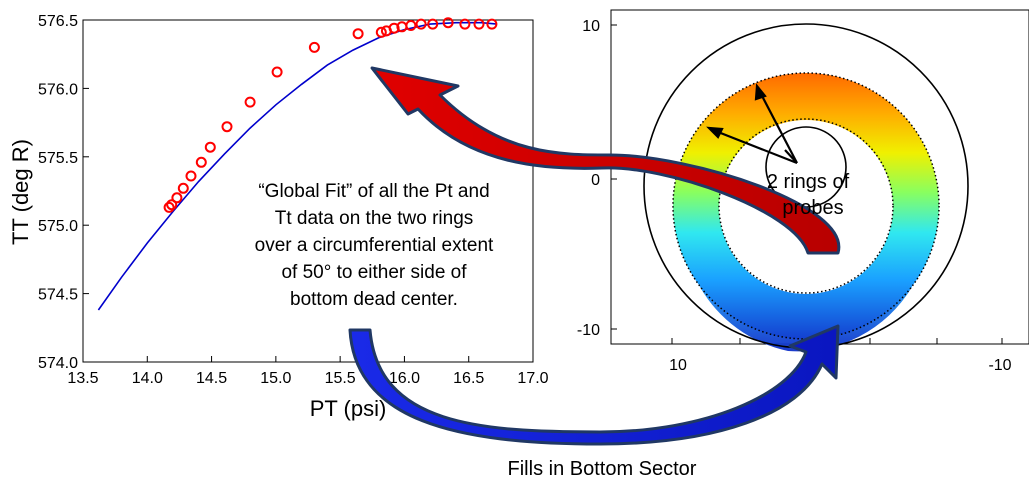 The width and height of the screenshot is (1029, 483). What do you see at coordinates (591, 26) in the screenshot?
I see `right-y-tick-10: 10` at bounding box center [591, 26].